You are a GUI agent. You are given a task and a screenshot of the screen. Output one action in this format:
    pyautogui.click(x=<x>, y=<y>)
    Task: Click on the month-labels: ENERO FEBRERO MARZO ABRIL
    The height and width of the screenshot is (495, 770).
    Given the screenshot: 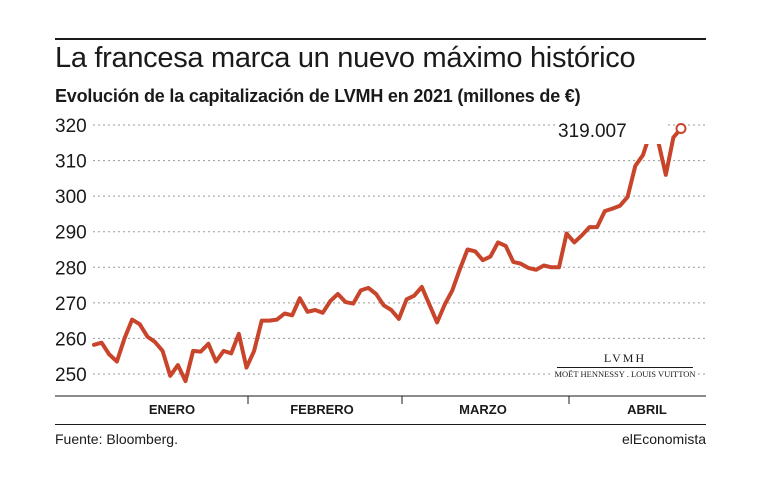 What is the action you would take?
    pyautogui.click(x=408, y=409)
    